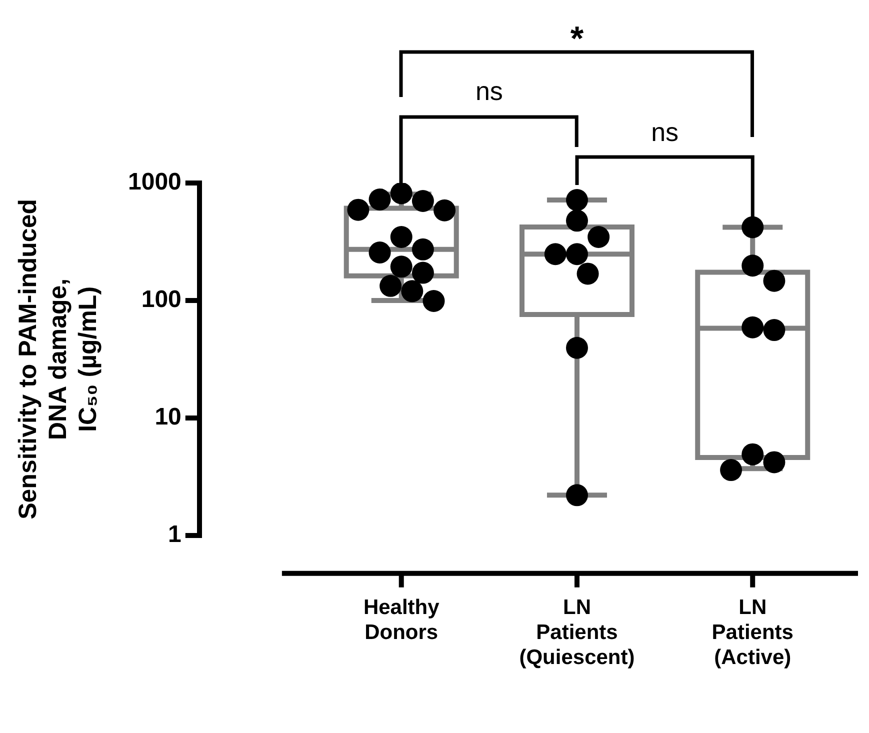 The image size is (869, 733). Describe the element at coordinates (401, 620) in the screenshot. I see `x-tick-label: Healthy Donors` at that location.